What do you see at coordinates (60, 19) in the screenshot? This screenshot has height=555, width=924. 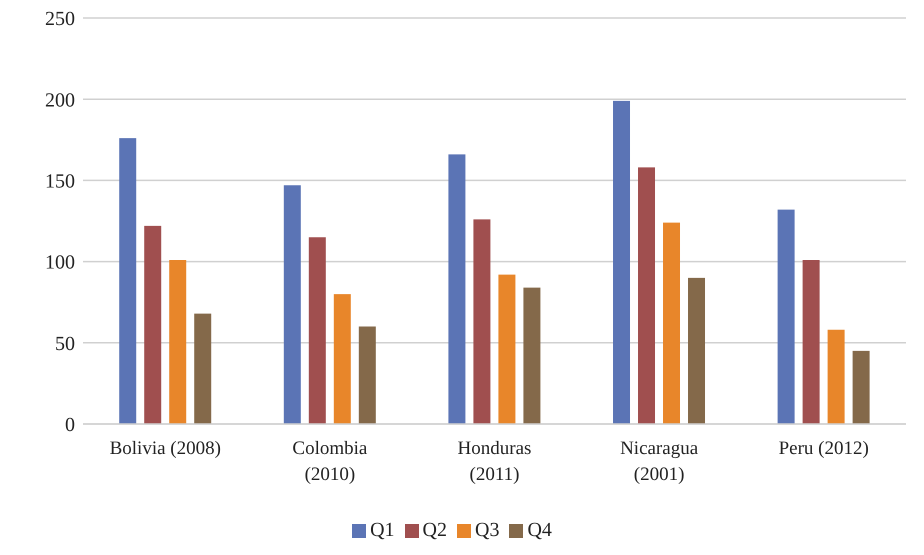 I see `y-tick-label: 250` at bounding box center [60, 19].